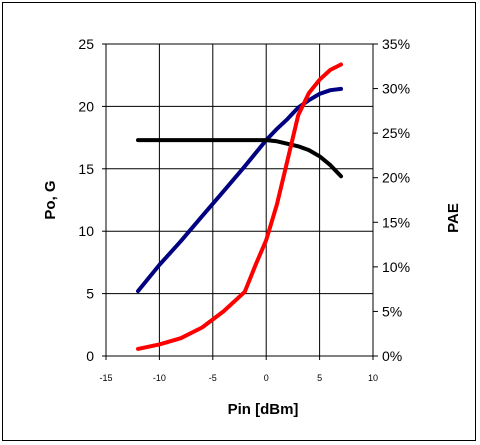 This screenshot has height=445, width=480. What do you see at coordinates (391, 200) in the screenshot?
I see `y-right-axis-ticks: 0% 5% 10% 15% 20% 25% 30% 35%` at bounding box center [391, 200].